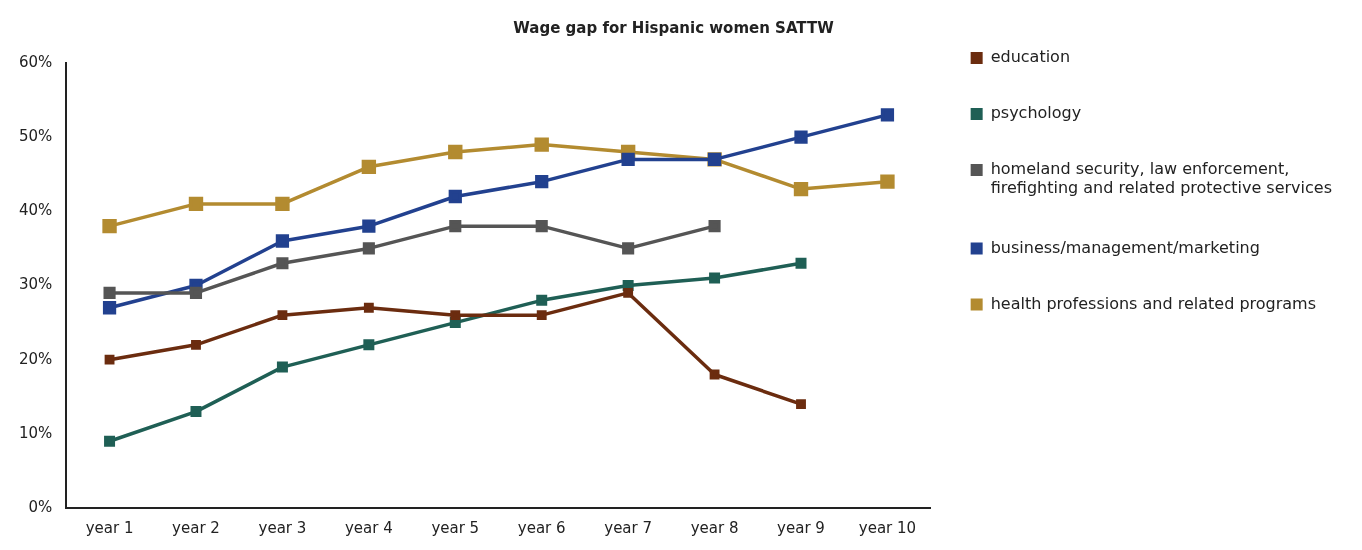 The height and width of the screenshot is (550, 1362). What do you see at coordinates (368, 527) in the screenshot?
I see `x-tick-label: year 4` at bounding box center [368, 527].